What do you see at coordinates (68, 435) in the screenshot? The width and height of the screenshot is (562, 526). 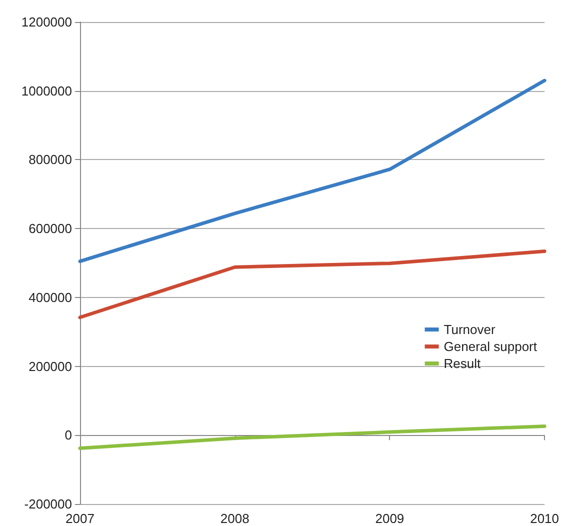 I see `y-tick-label: 0` at bounding box center [68, 435].